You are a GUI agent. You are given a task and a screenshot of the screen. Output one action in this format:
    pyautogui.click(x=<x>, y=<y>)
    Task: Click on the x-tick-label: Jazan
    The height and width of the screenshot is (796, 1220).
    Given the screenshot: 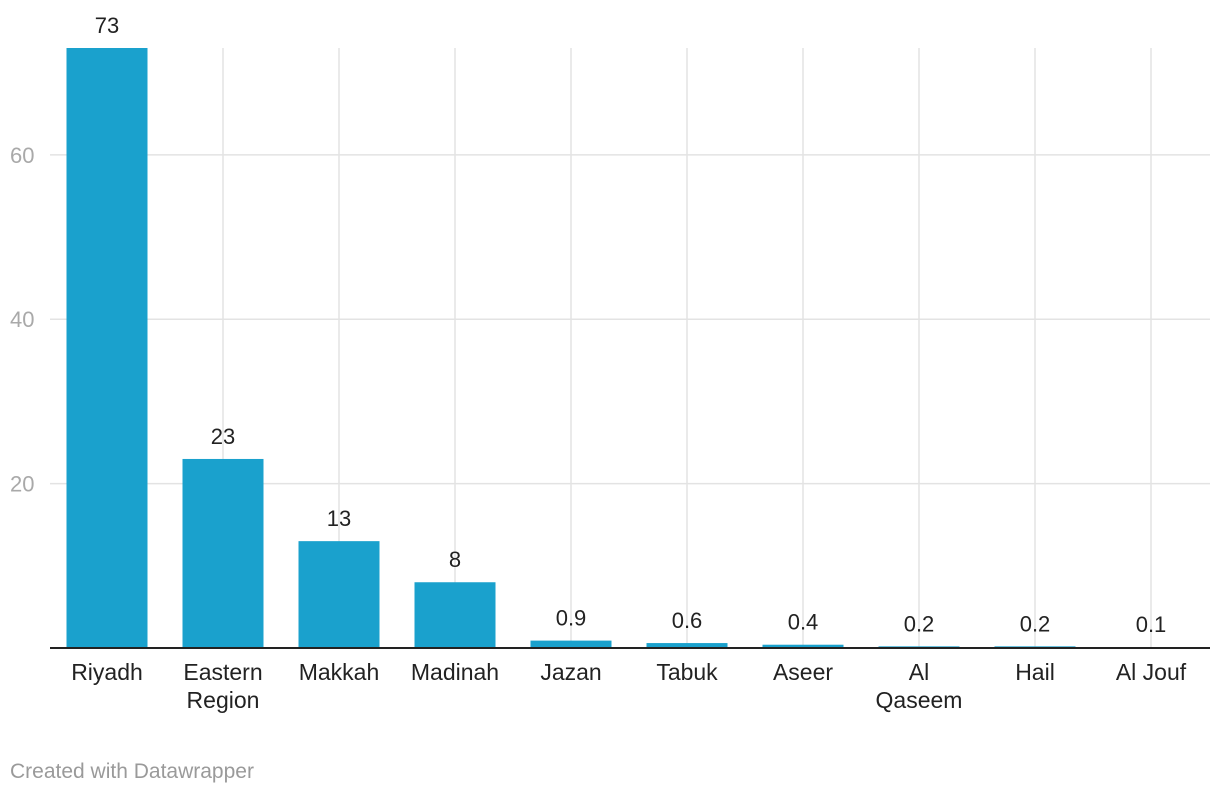 What is the action you would take?
    pyautogui.click(x=570, y=672)
    